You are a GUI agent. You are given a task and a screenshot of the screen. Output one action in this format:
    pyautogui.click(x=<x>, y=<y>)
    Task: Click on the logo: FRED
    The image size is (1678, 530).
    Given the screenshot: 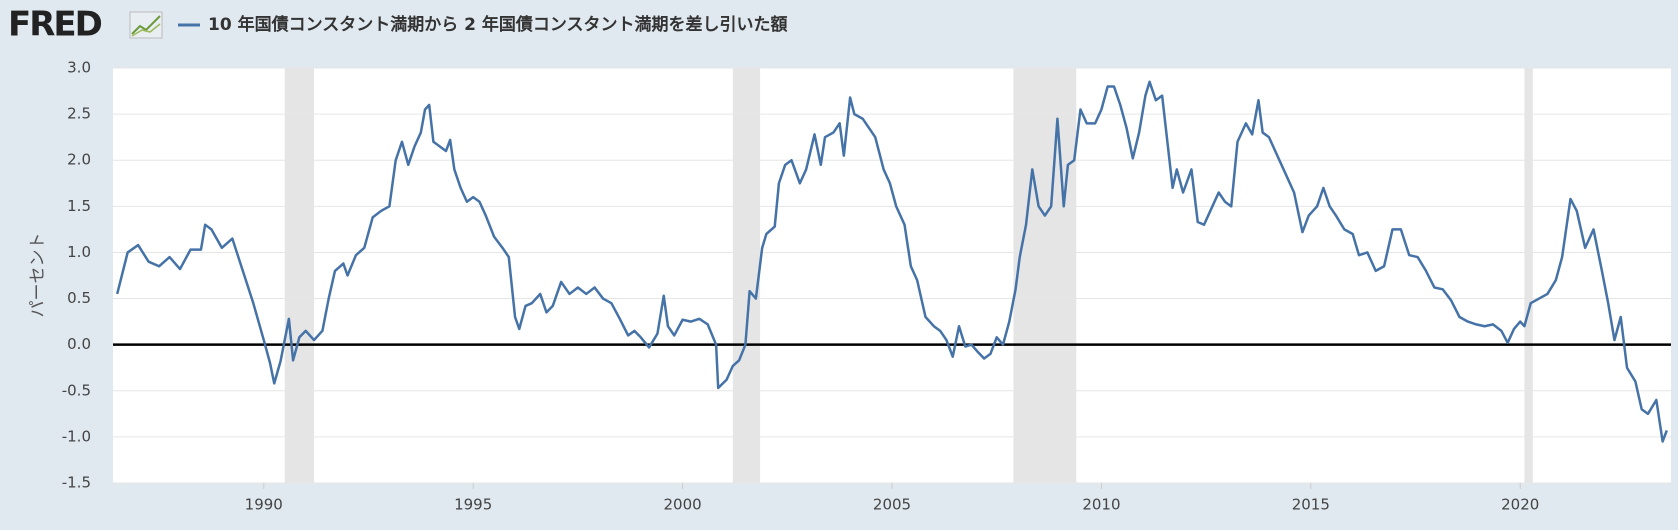 What is the action you would take?
    pyautogui.click(x=55, y=25)
    